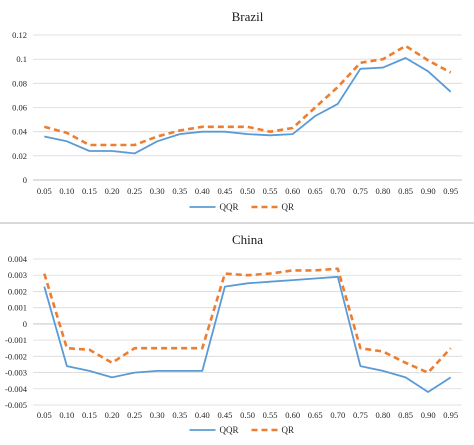 The image size is (474, 445). Describe the element at coordinates (19, 83) in the screenshot. I see `brazil-y-tick-label: 0.08` at that location.